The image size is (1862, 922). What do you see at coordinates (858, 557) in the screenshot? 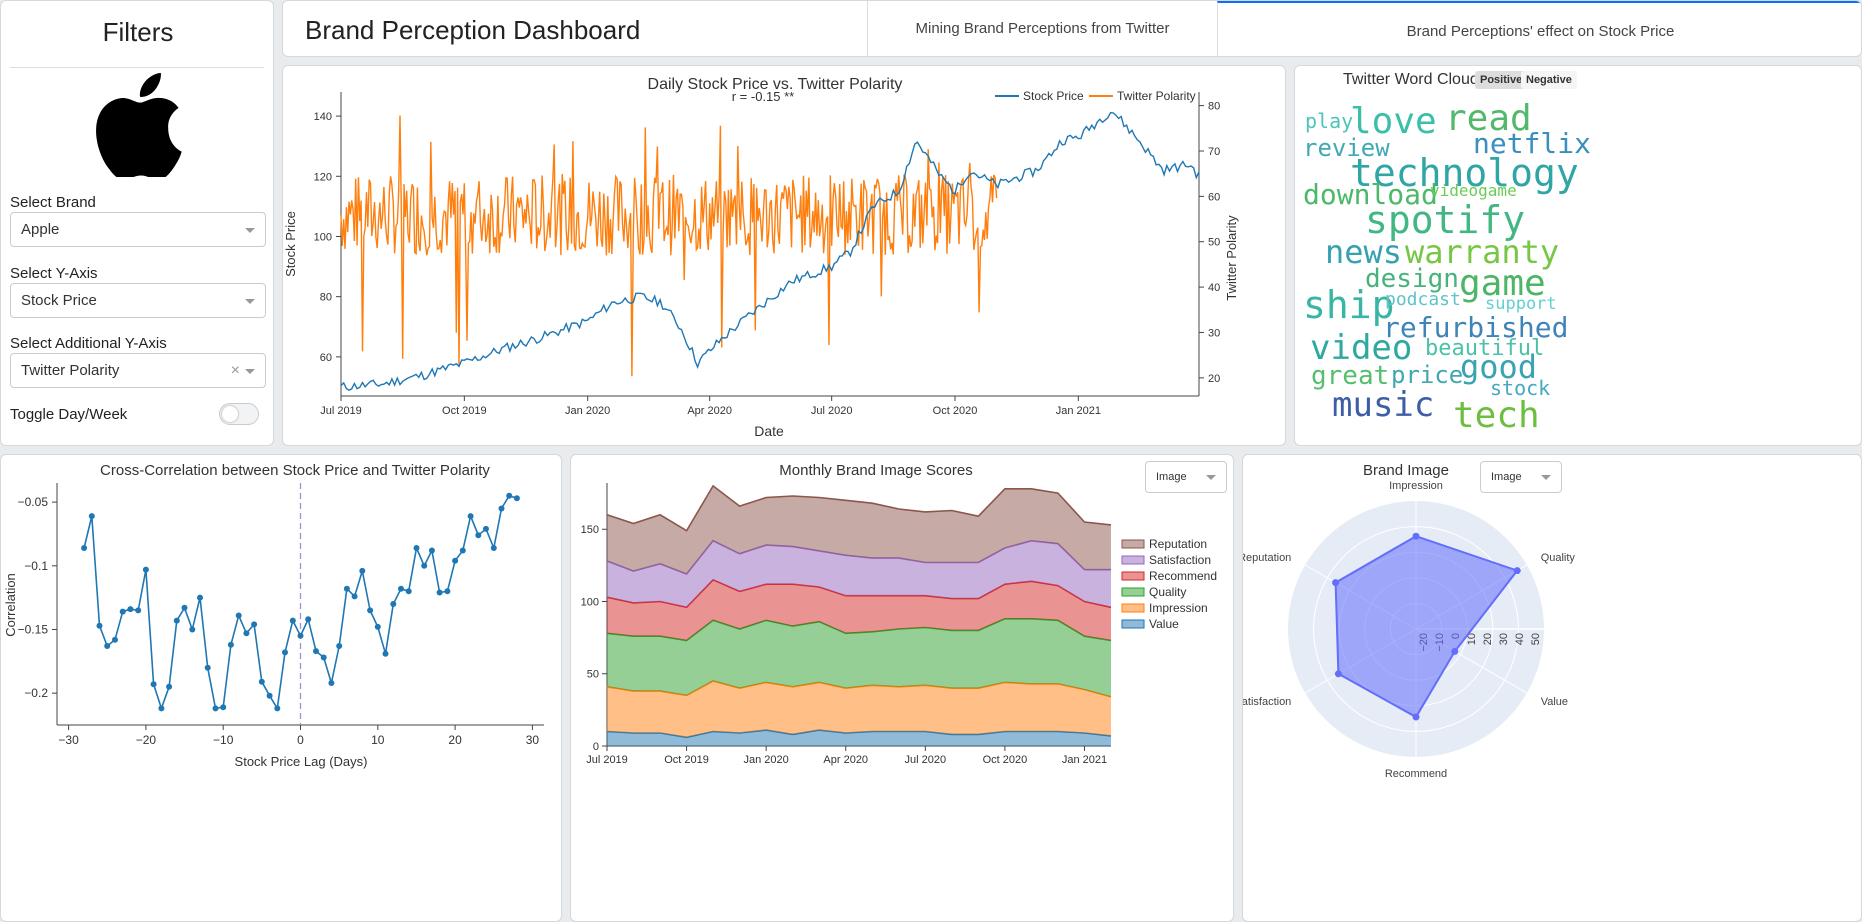
I see `area-edge-satisfaction` at bounding box center [858, 557].